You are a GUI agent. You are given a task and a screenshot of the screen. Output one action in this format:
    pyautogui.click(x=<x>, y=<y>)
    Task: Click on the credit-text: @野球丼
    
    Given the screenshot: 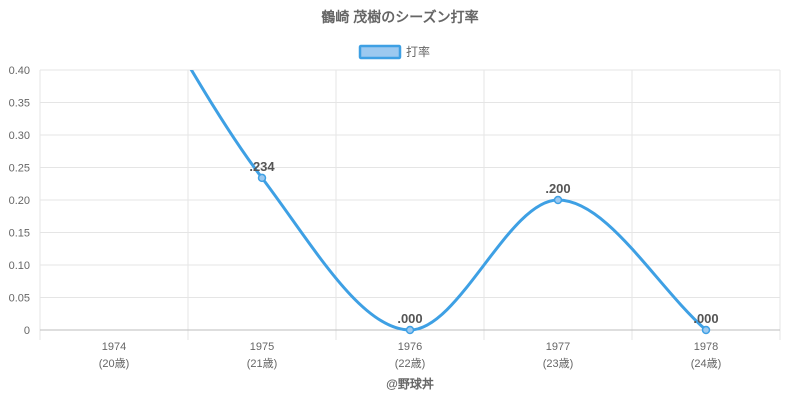 What is the action you would take?
    pyautogui.click(x=410, y=383)
    